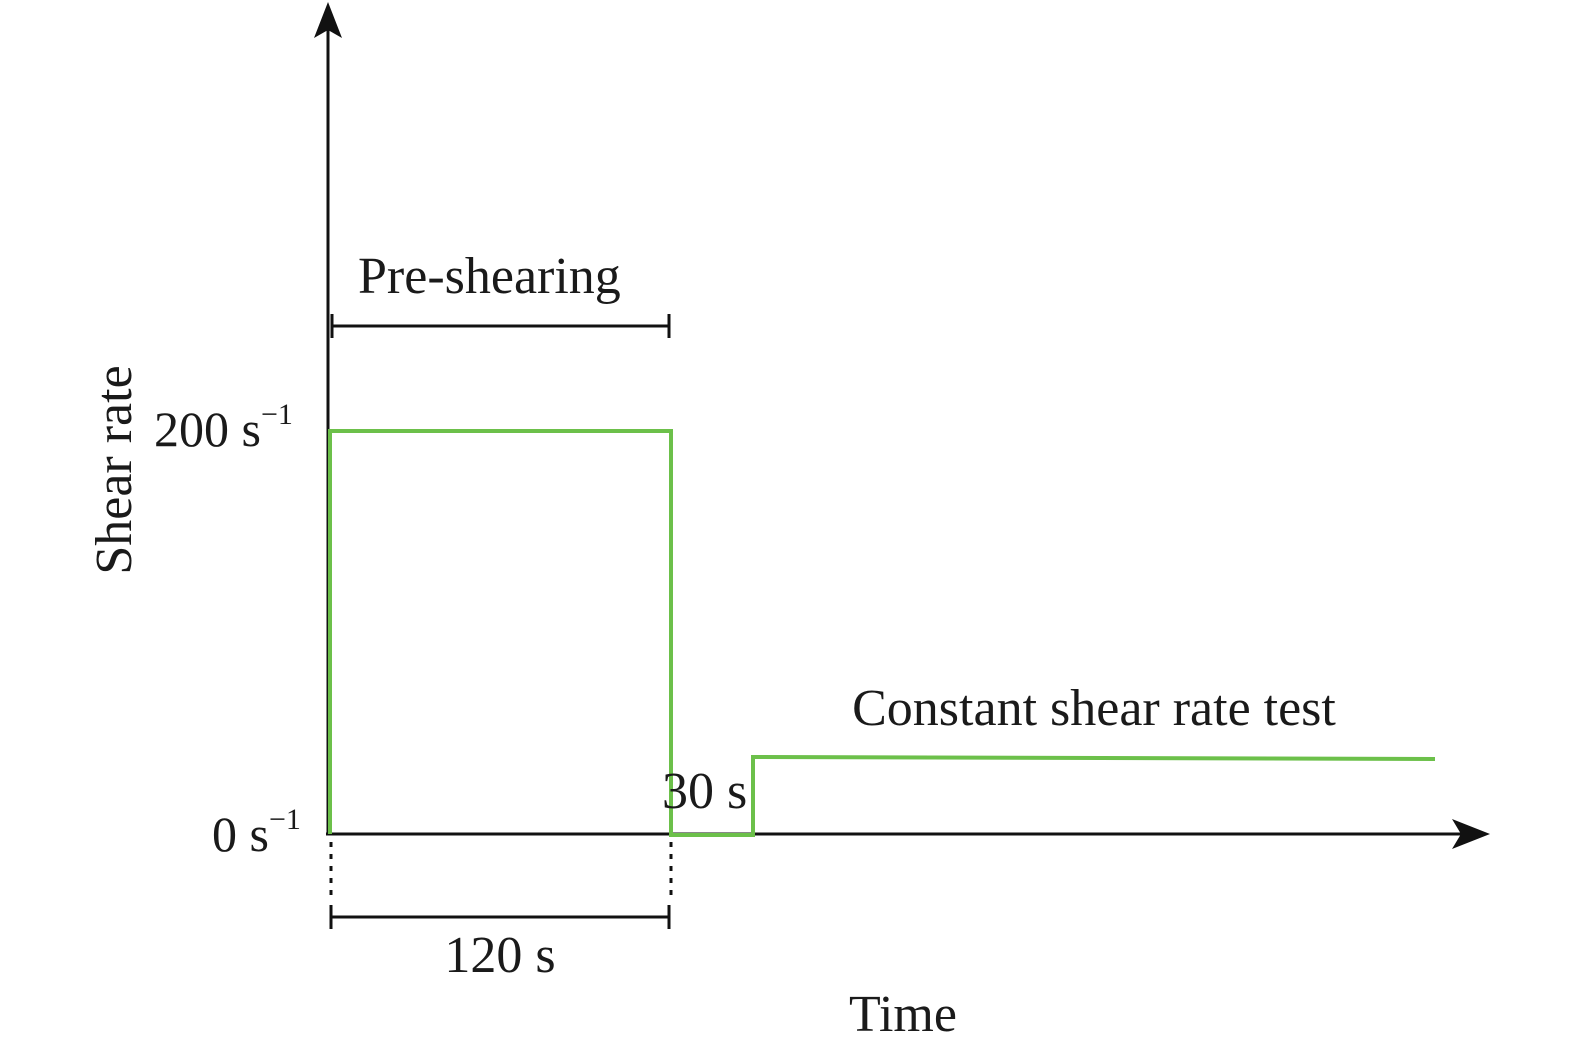  I want to click on pre-shearing-label: Pre-shearing, so click(489, 276).